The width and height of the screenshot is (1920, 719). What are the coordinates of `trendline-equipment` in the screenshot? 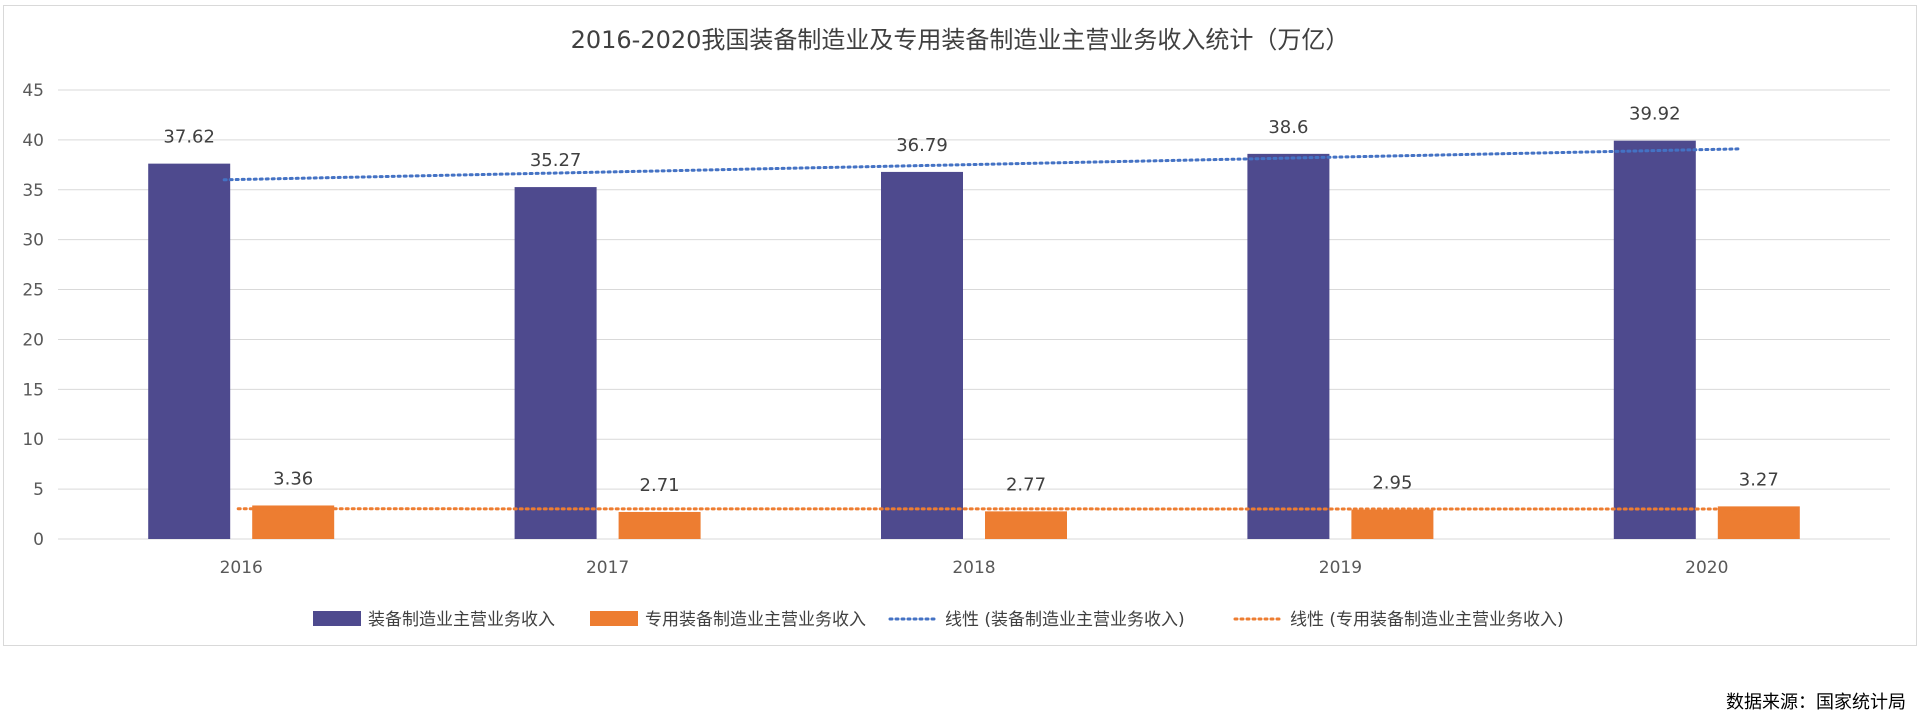 It's located at (982, 164).